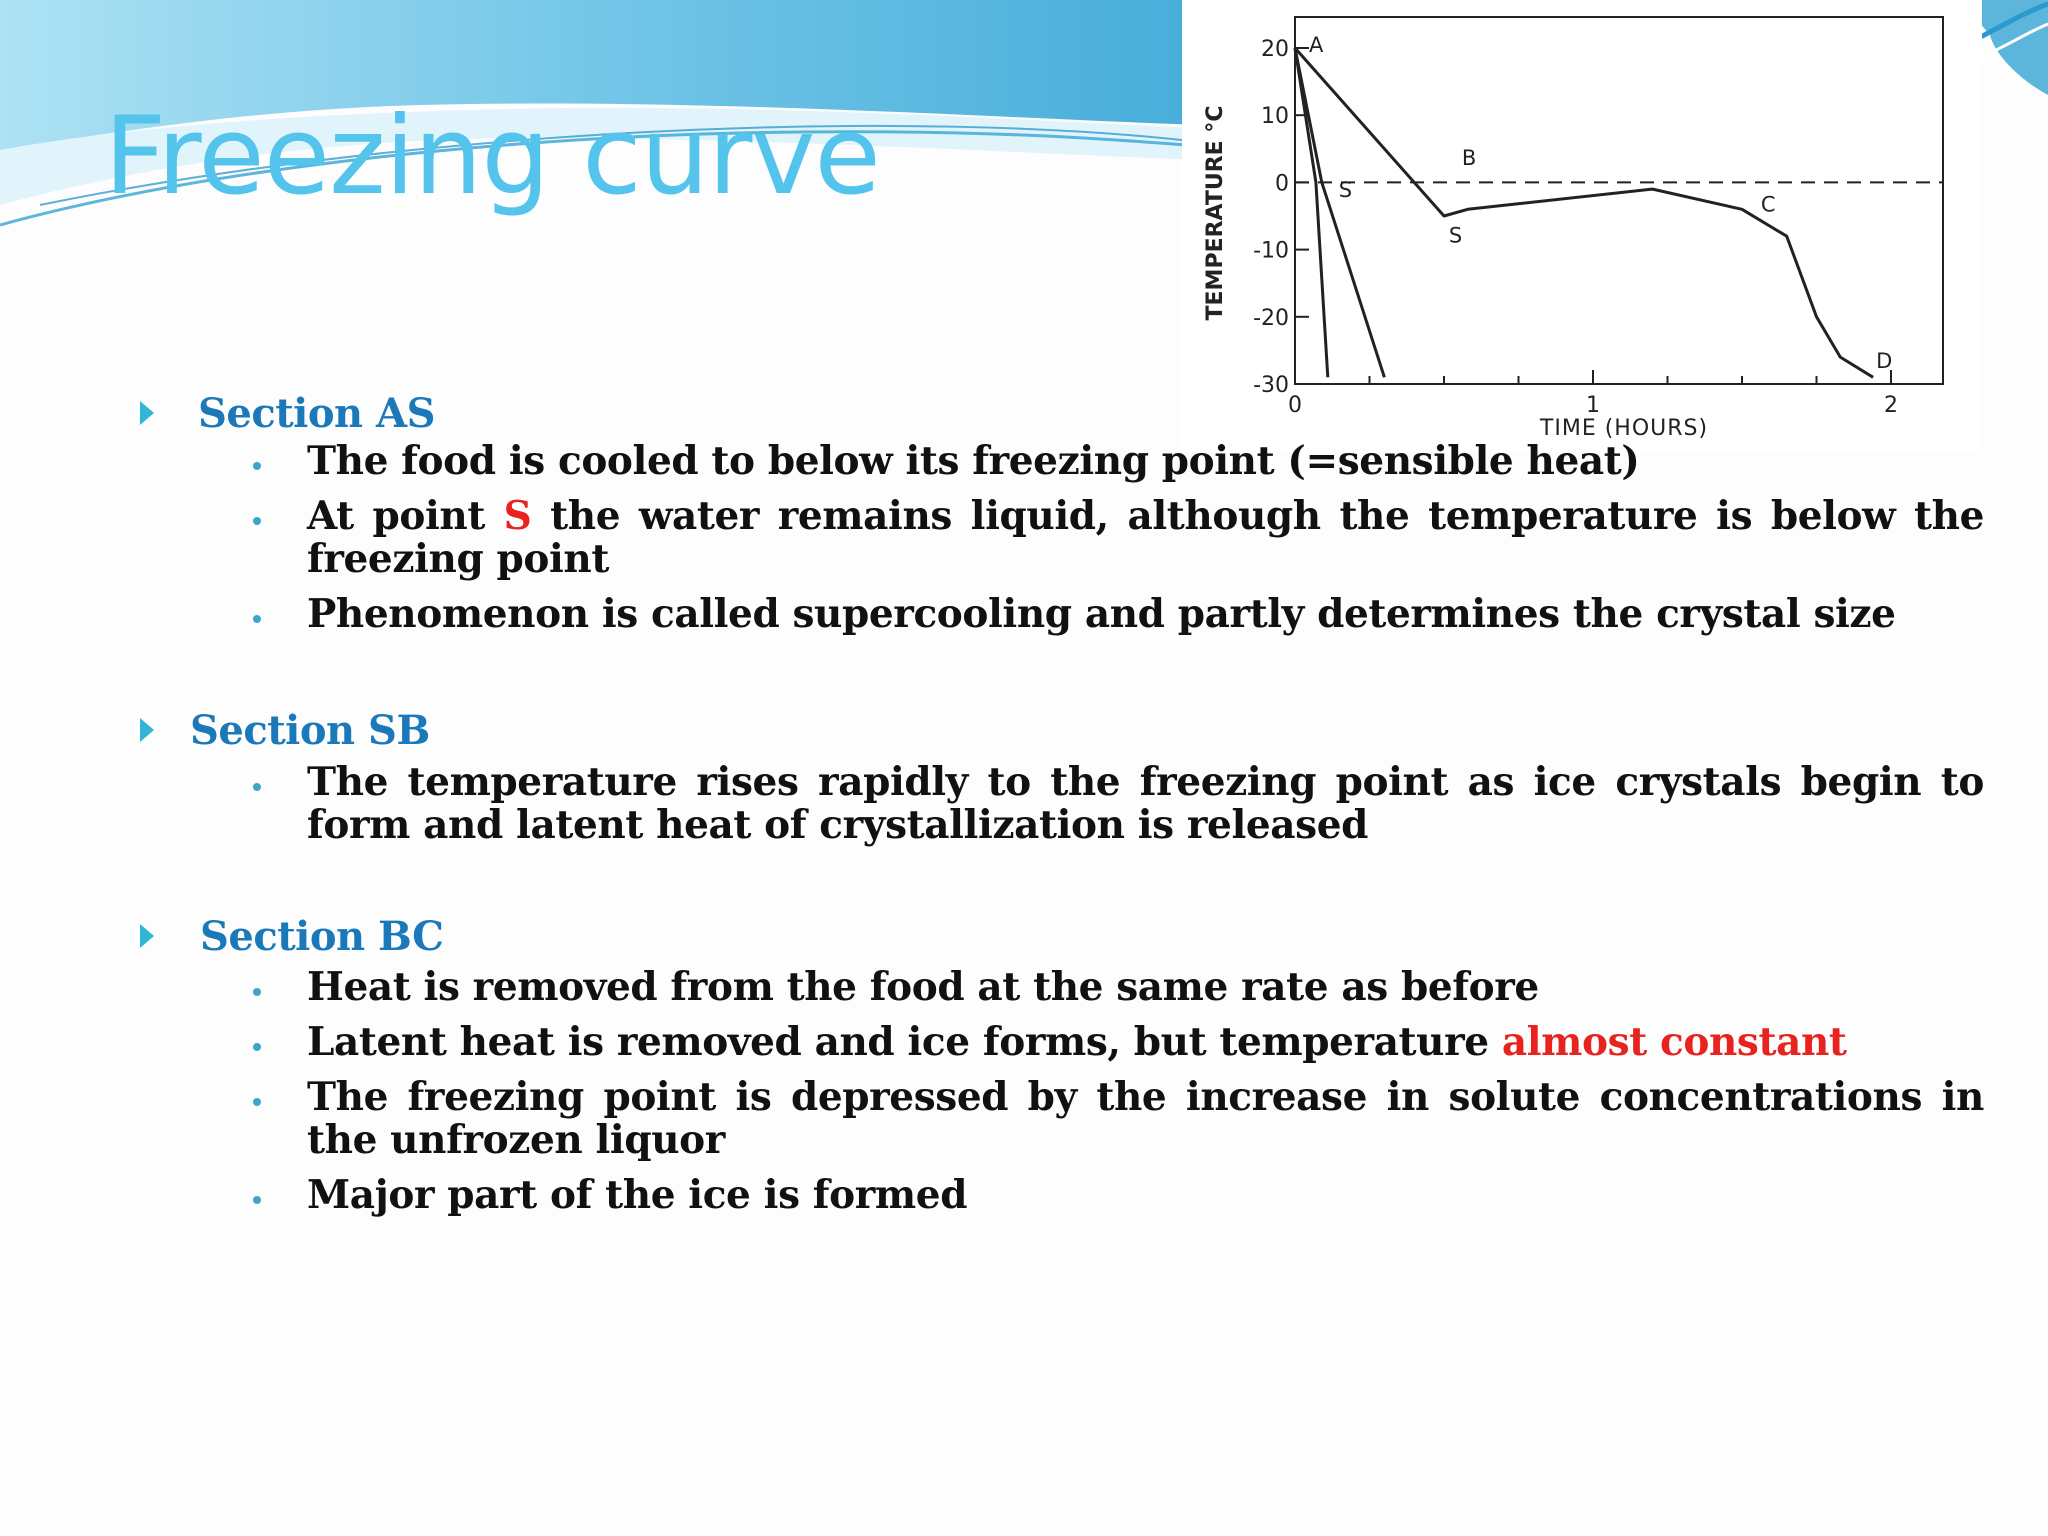  Describe the element at coordinates (1282, 183) in the screenshot. I see `y-tick-label: 0` at that location.